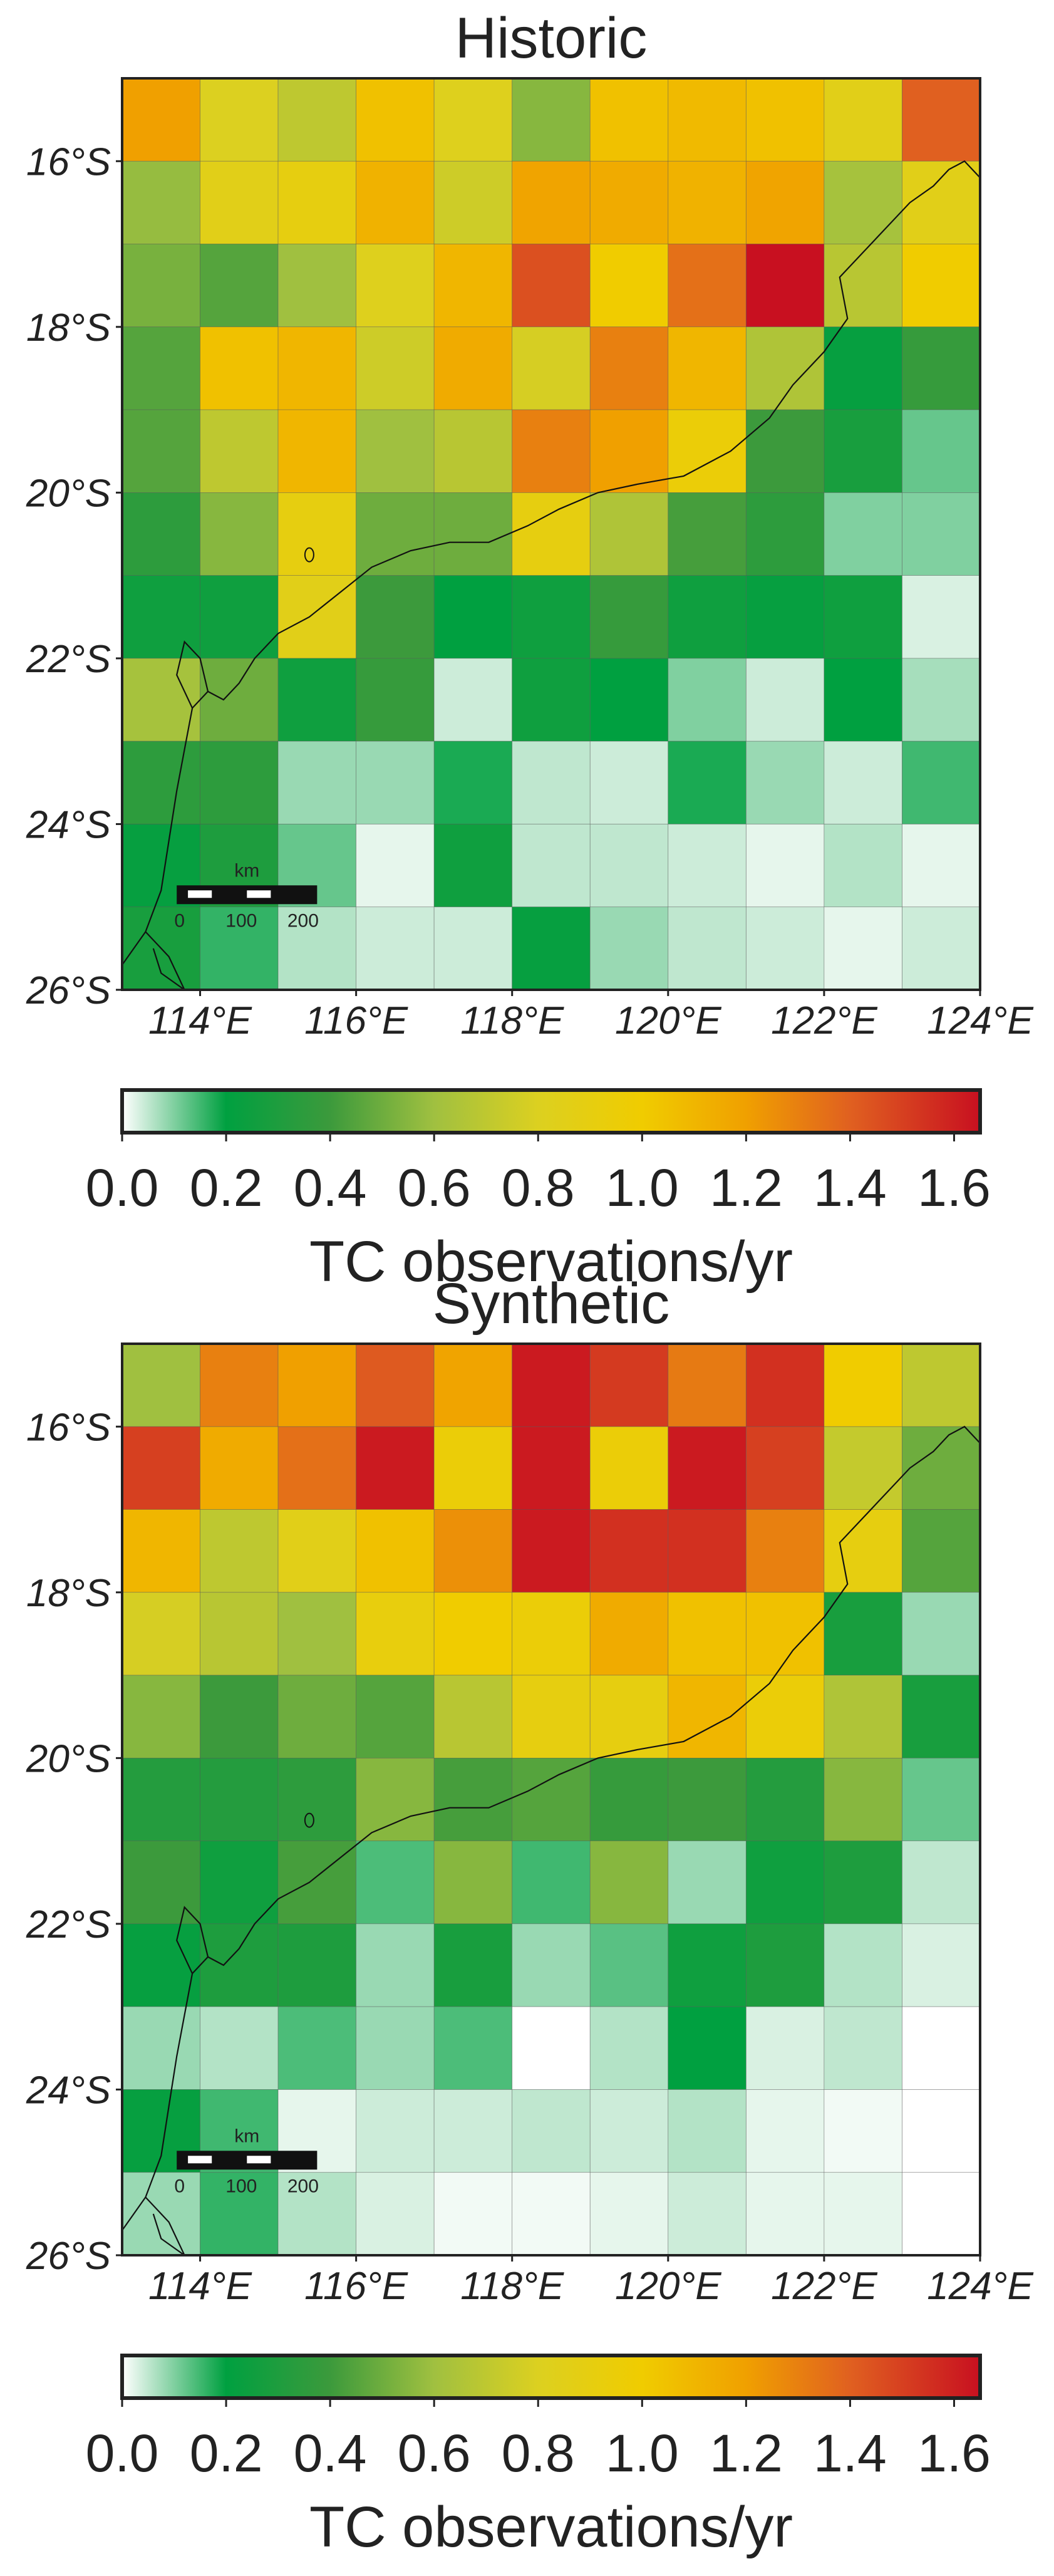  Describe the element at coordinates (68, 162) in the screenshot. I see `y-tick-label: 16°S` at that location.